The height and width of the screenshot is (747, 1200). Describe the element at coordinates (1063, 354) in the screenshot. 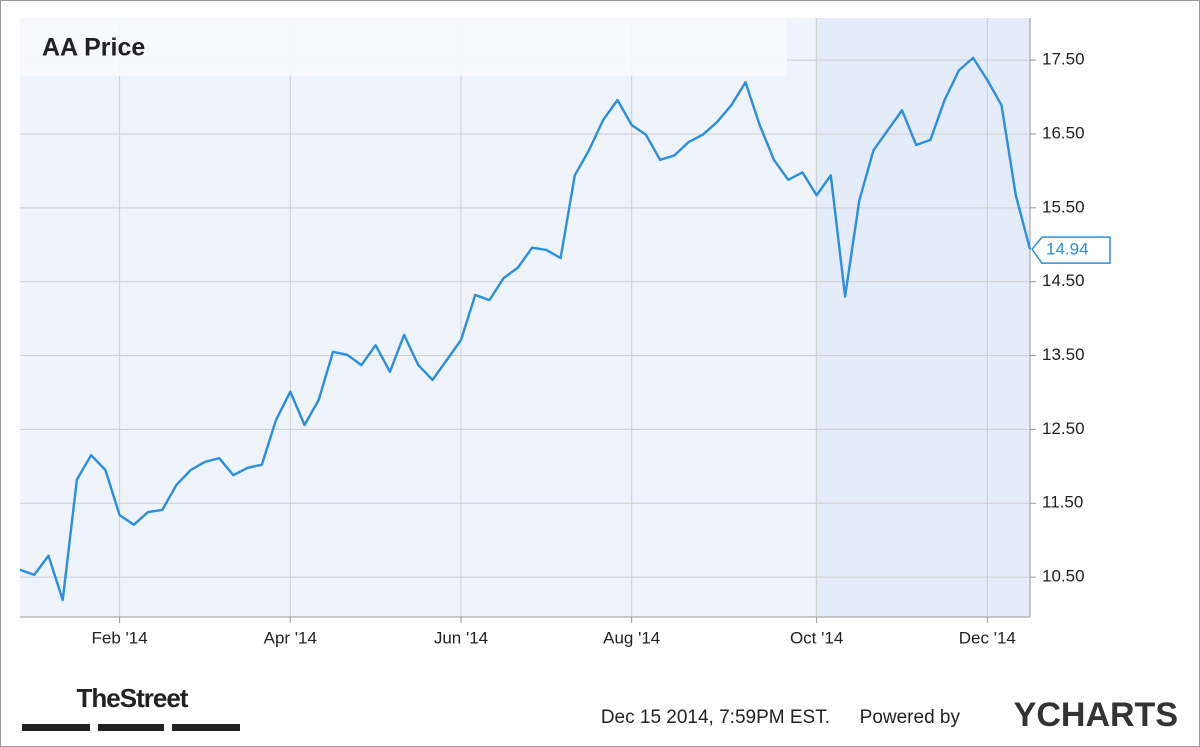

I see `y-tick-label: 13.50` at that location.